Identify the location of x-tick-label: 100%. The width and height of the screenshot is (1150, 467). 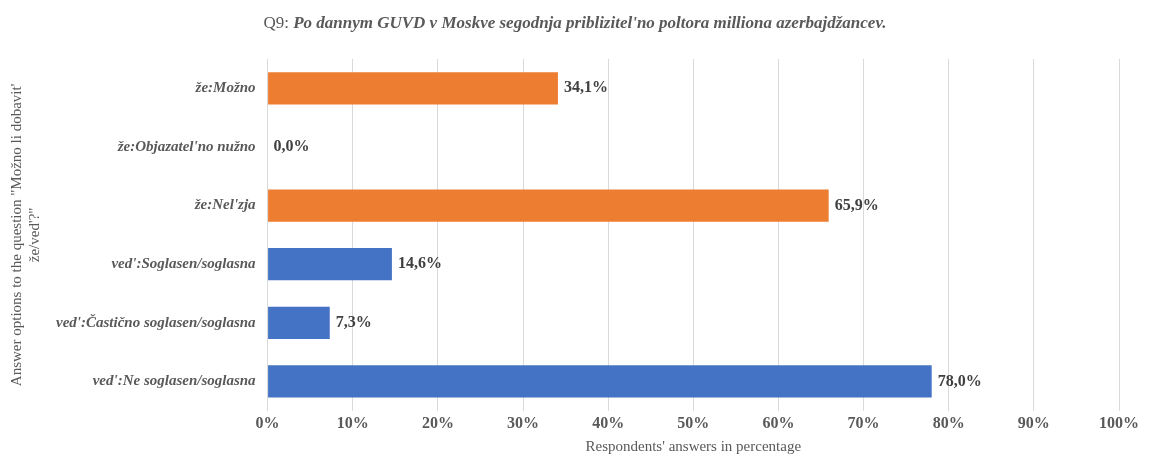
(1119, 422).